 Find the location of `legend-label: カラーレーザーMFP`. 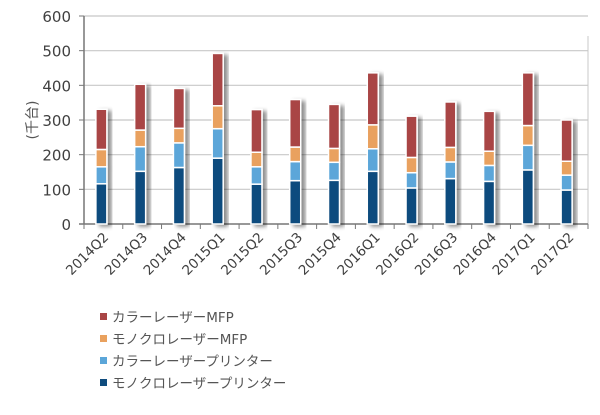

legend-label: カラーレーザーMFP is located at coordinates (173, 318).